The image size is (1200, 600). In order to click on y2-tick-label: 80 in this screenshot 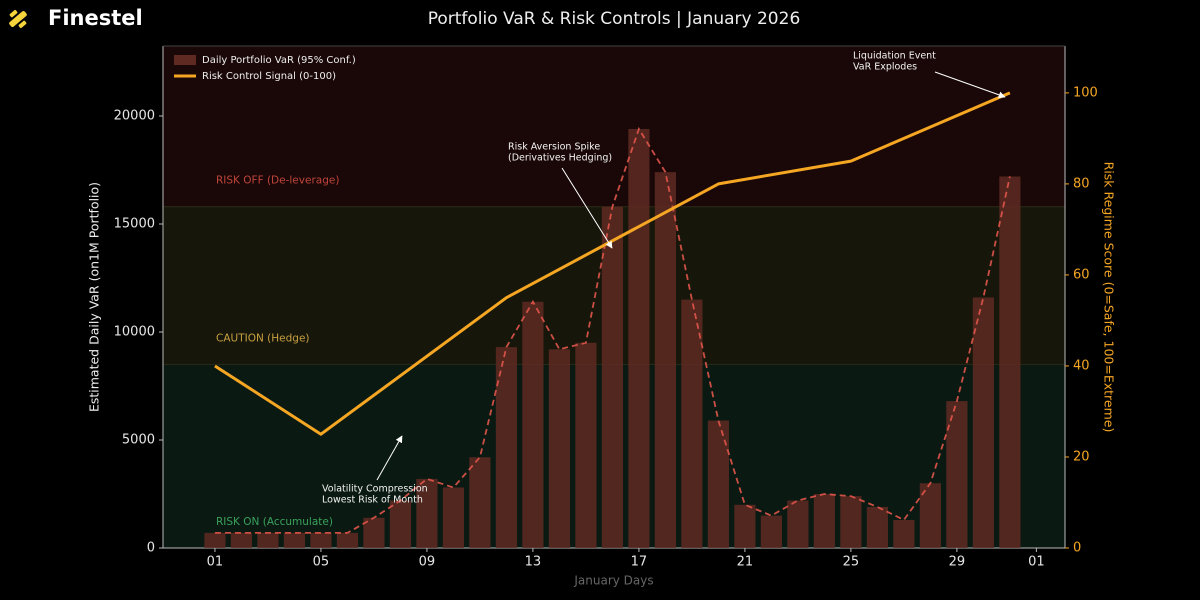, I will do `click(1081, 183)`.